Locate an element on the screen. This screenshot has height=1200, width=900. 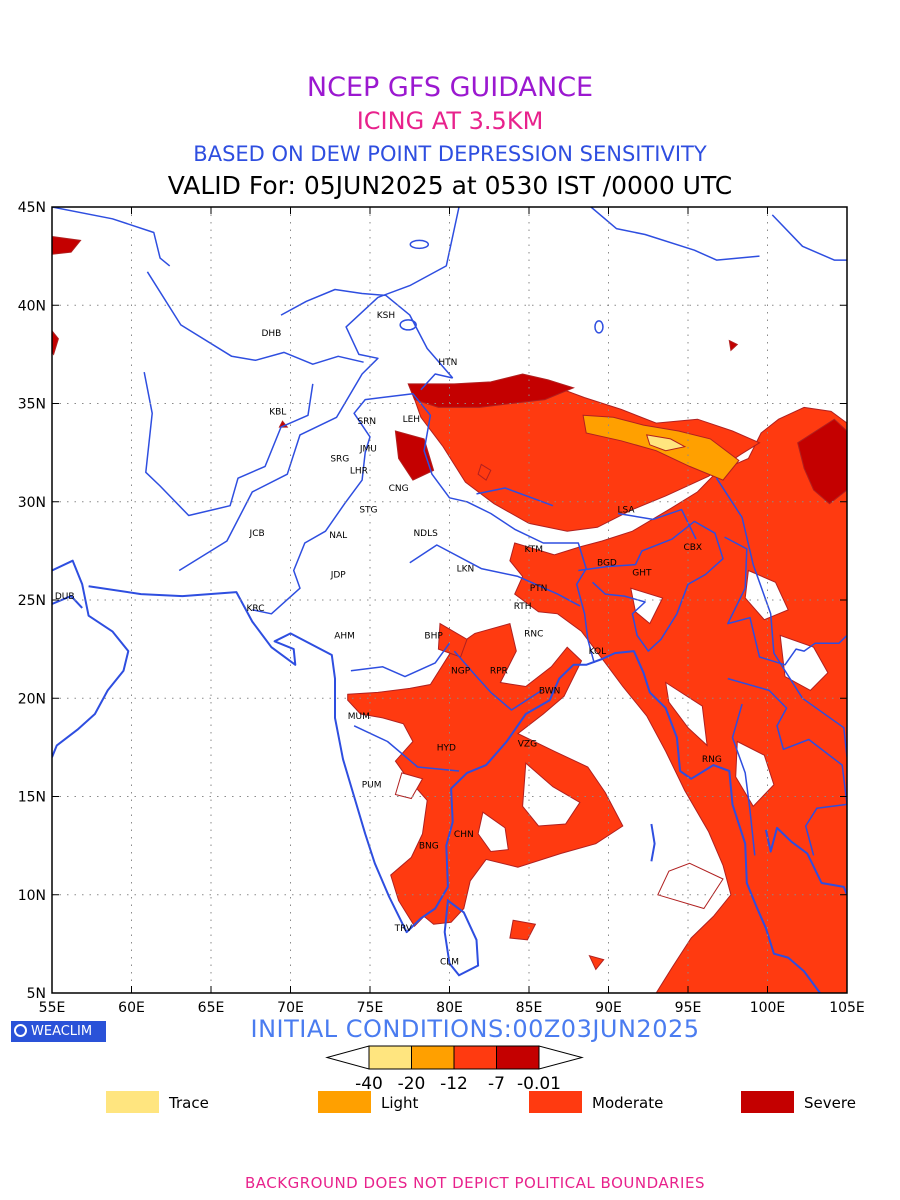
initial-conditions: INITIAL CONDITIONS:00Z03JUN2025 is located at coordinates (475, 1029).